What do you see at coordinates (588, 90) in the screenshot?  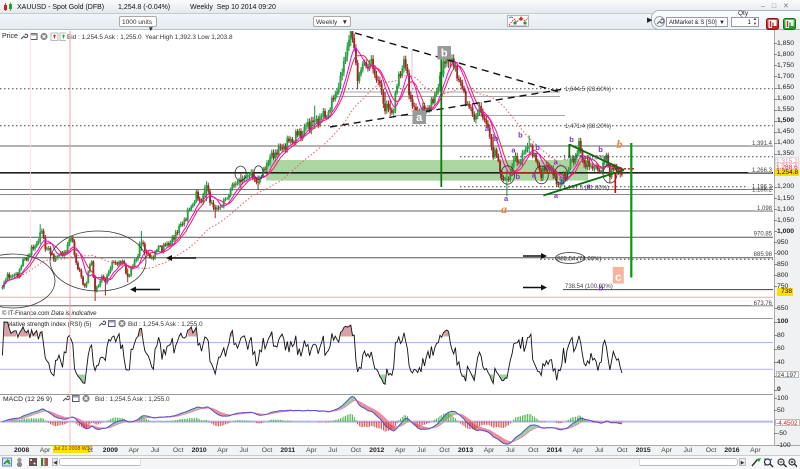 I see `svg-text: 1,644.5 (23.60%)` at bounding box center [588, 90].